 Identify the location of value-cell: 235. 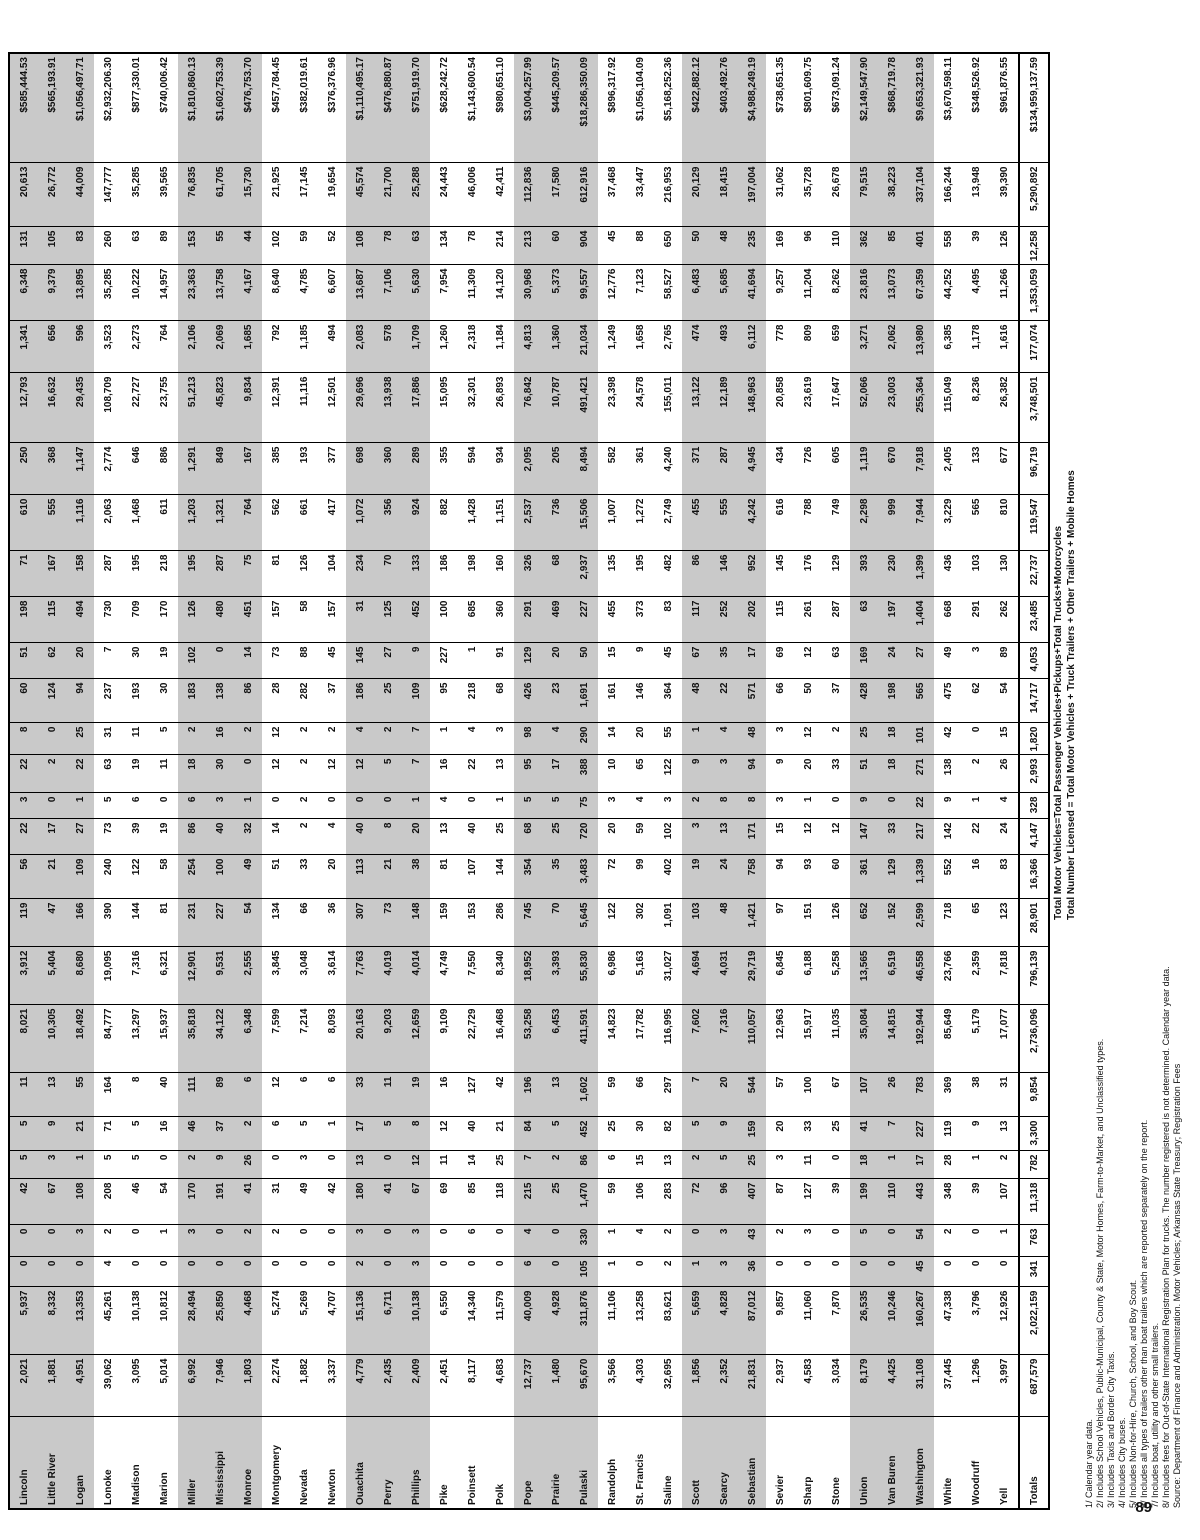
(752, 246).